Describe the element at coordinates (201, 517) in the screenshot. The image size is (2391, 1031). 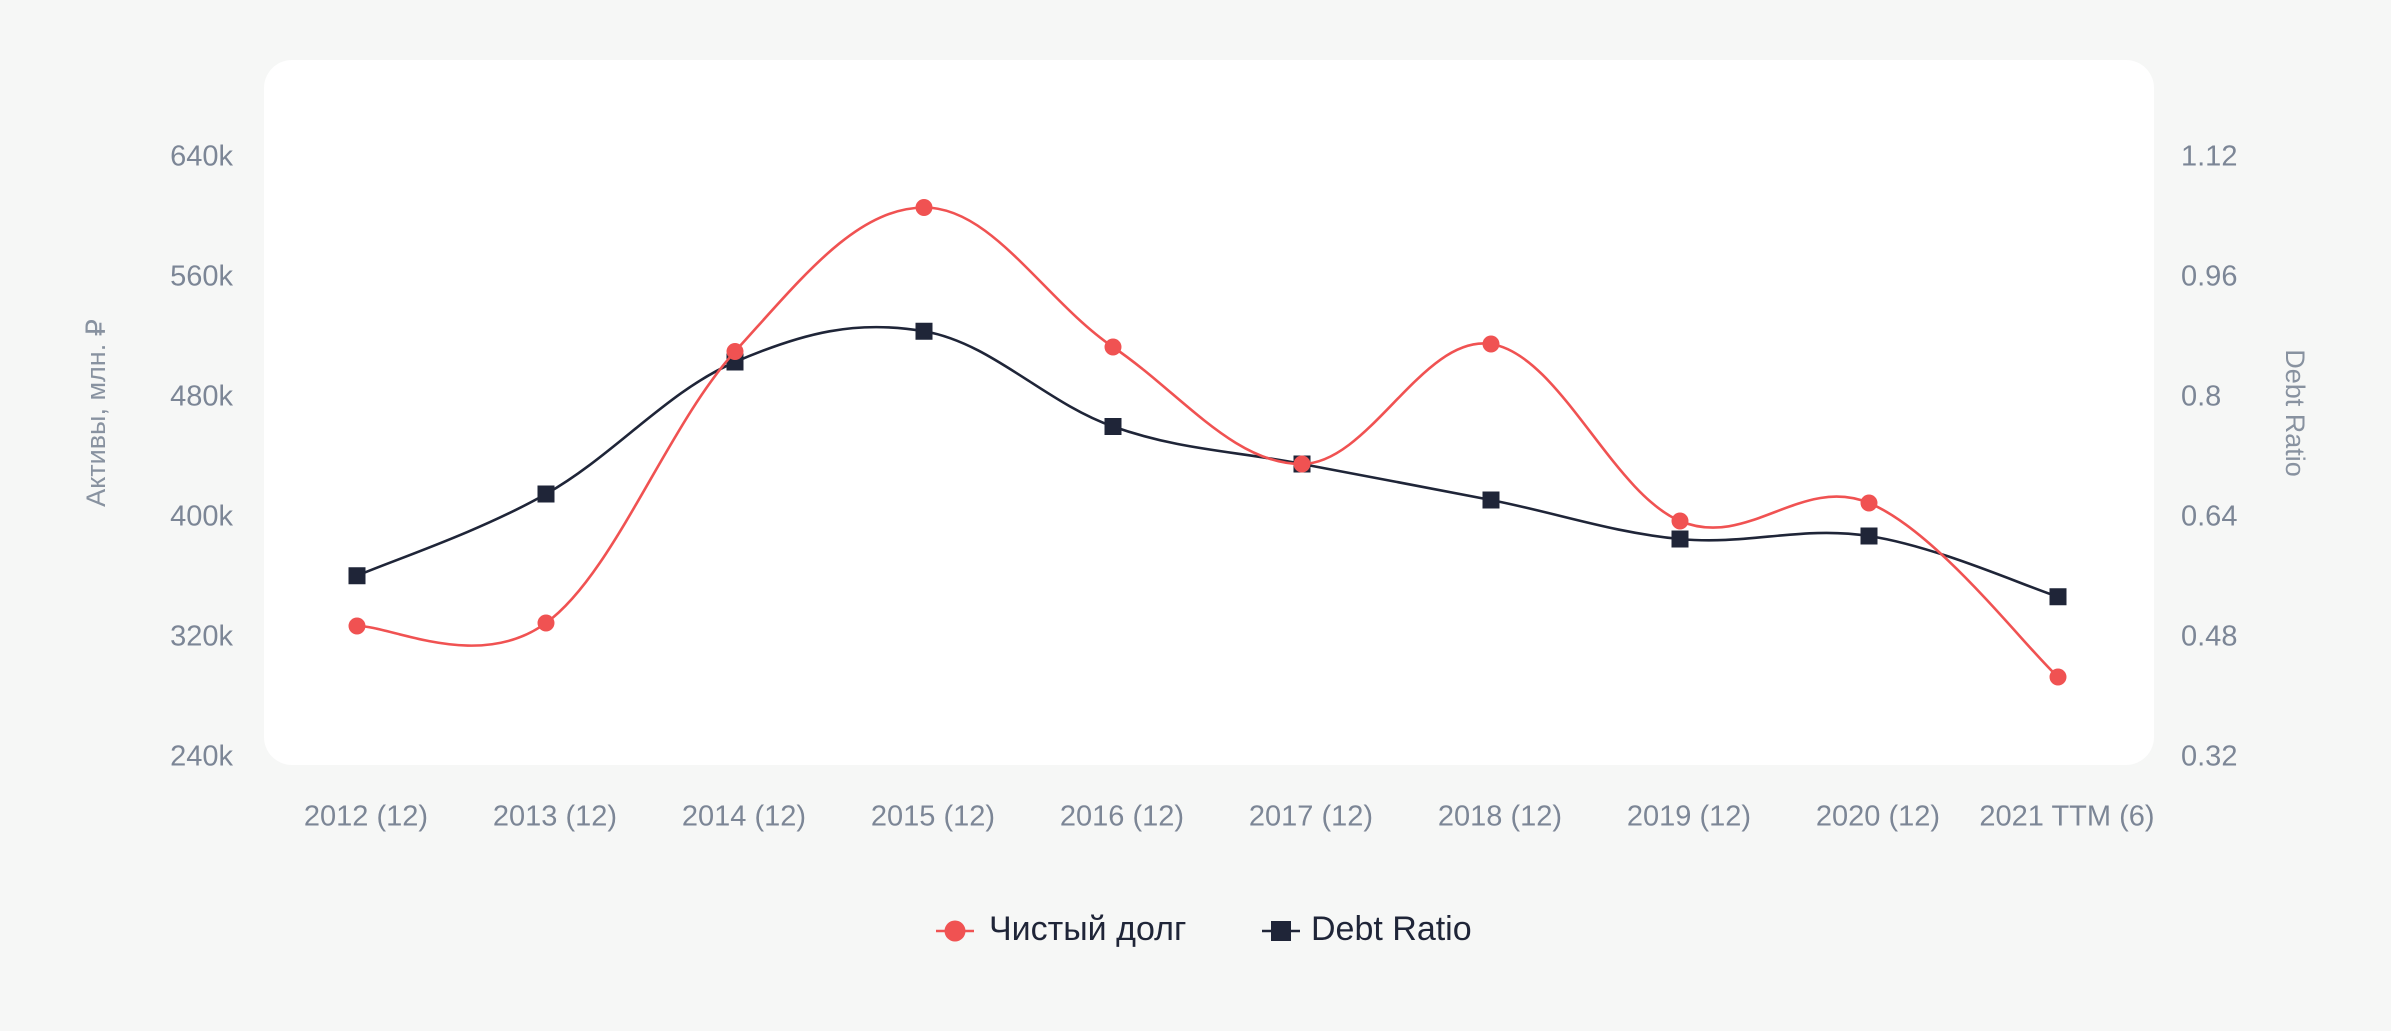
I see `y-left-tick-label: 400k` at that location.